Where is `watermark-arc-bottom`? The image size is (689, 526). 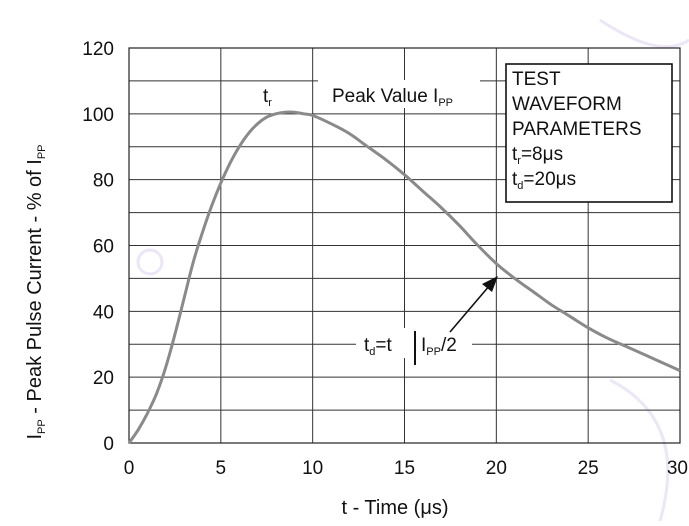
watermark-arc-bottom is located at coordinates (639, 450).